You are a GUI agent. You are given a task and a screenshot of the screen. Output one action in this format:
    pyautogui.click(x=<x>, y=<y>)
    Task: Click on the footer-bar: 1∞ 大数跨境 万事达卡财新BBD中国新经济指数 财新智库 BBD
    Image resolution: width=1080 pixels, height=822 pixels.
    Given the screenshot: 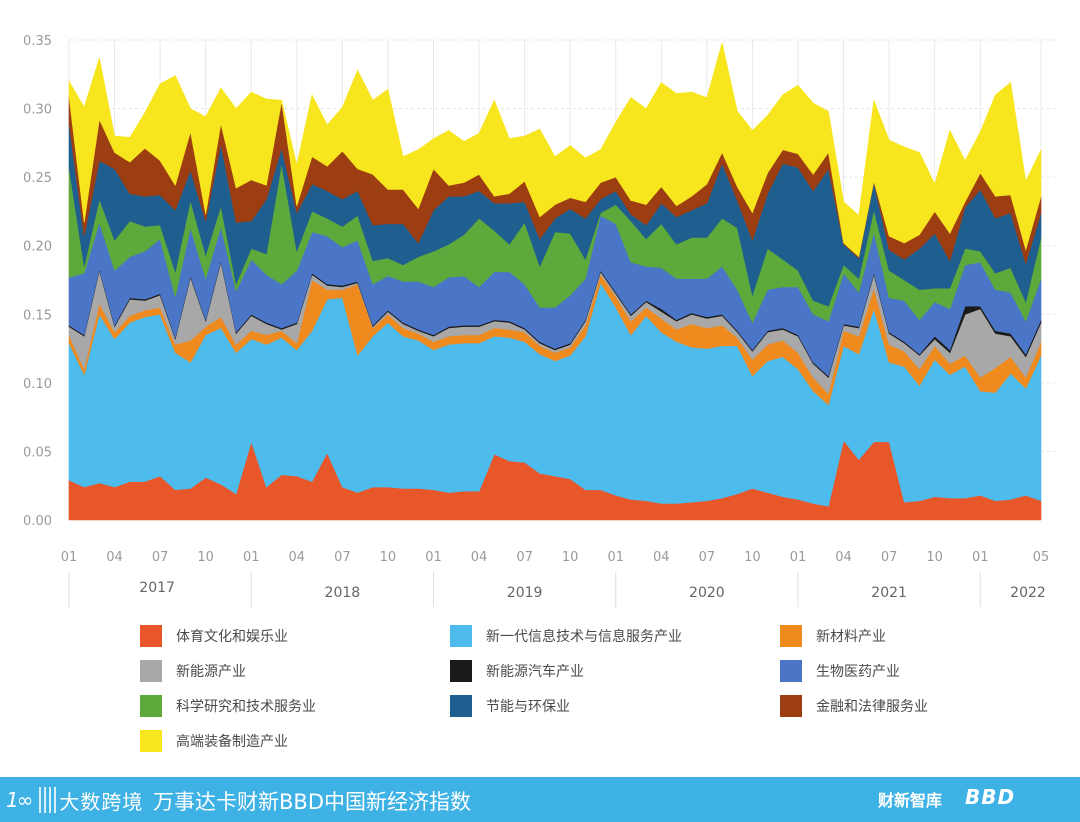 What is the action you would take?
    pyautogui.click(x=540, y=799)
    